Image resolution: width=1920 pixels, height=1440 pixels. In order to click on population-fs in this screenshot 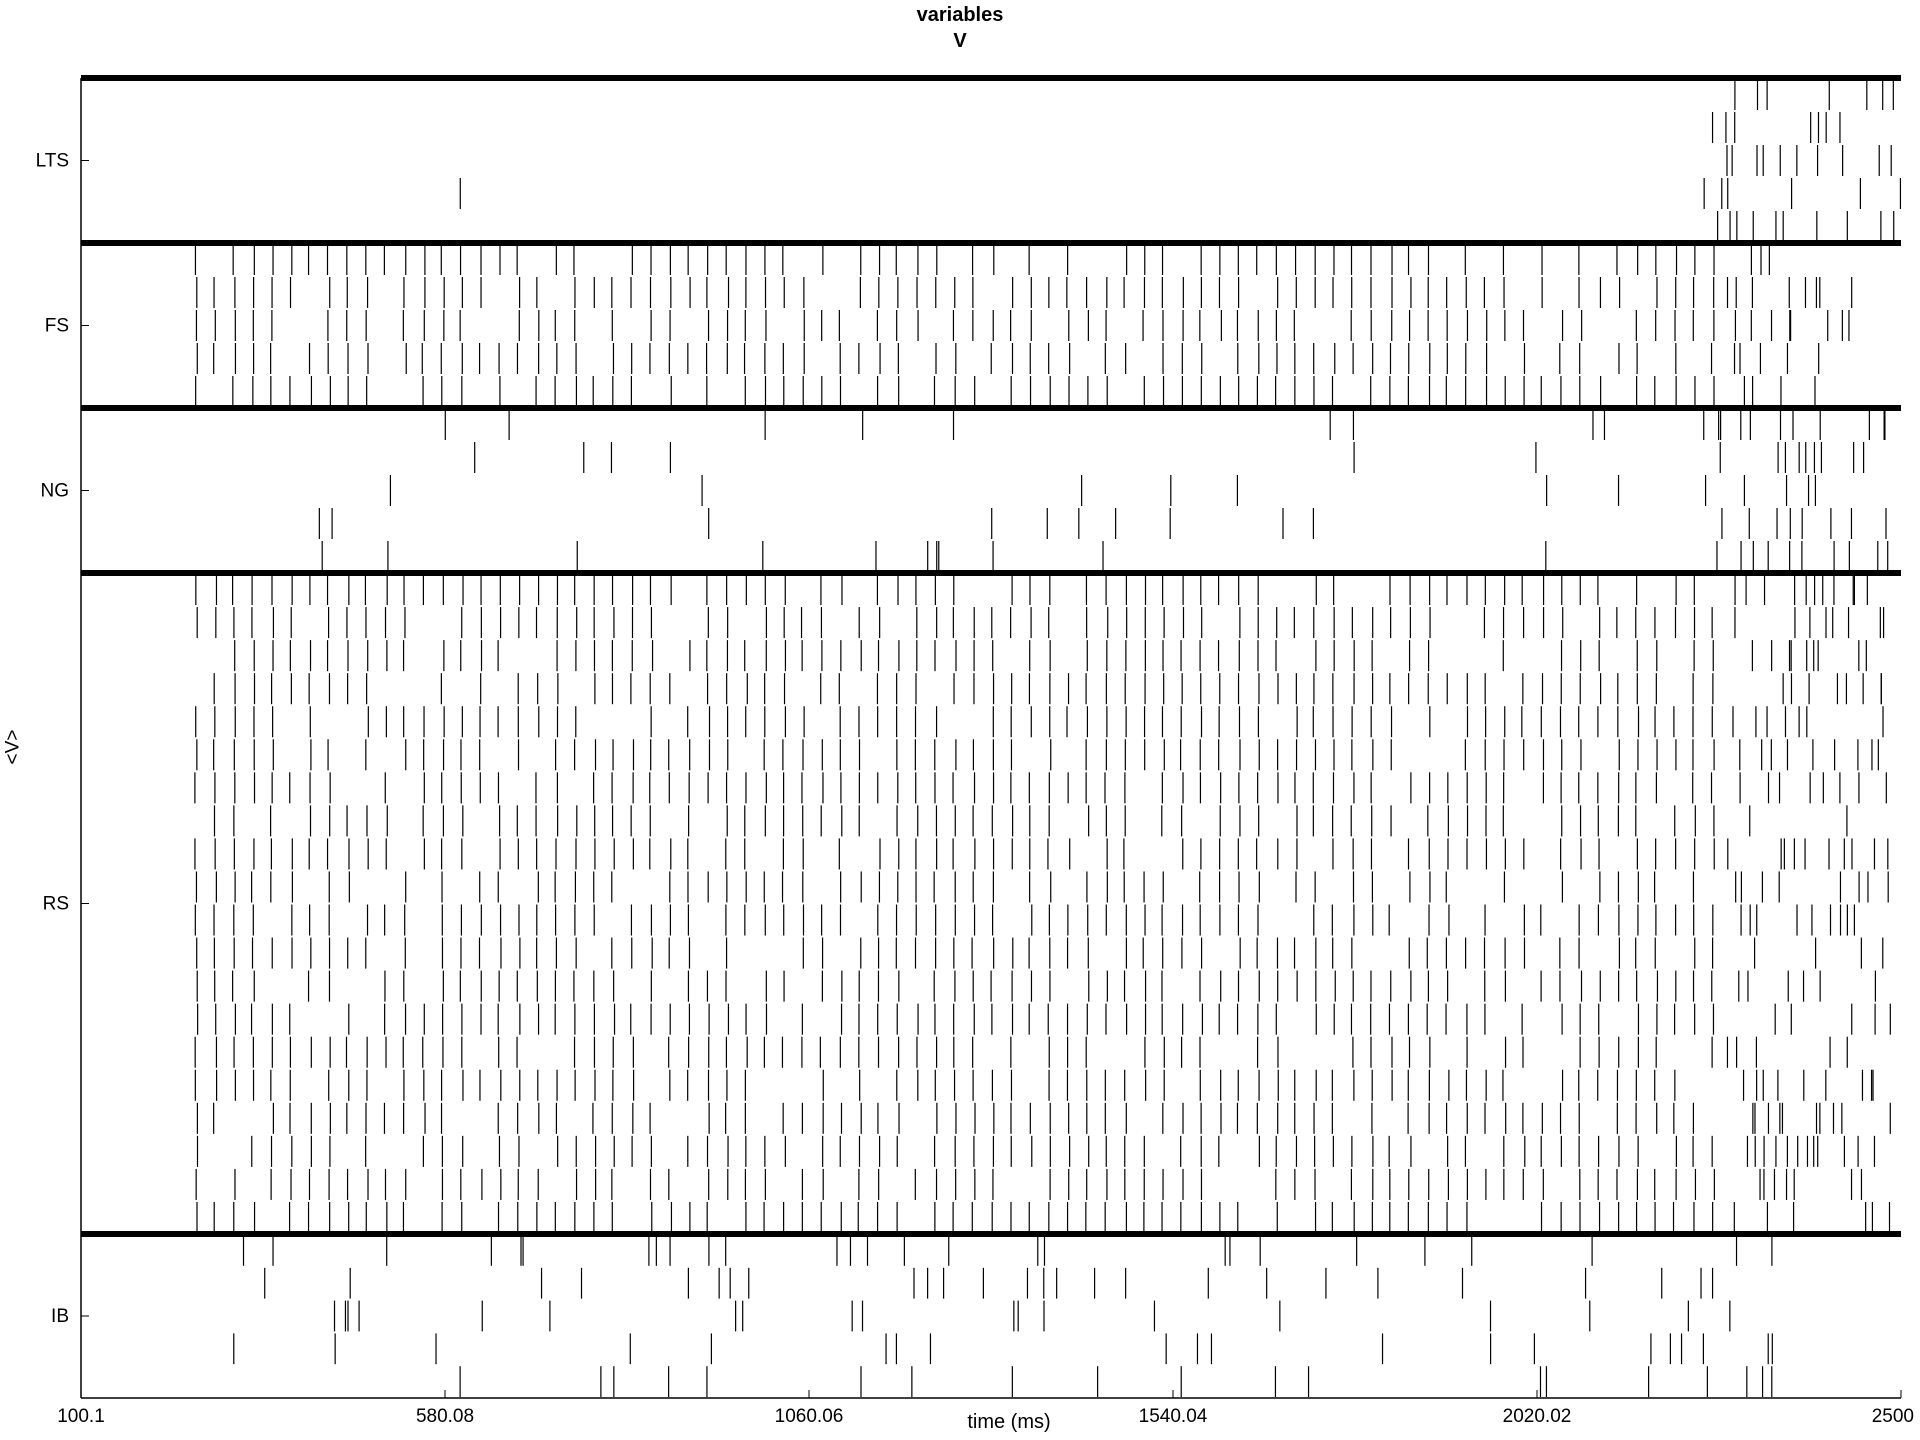, I will do `click(1023, 325)`.